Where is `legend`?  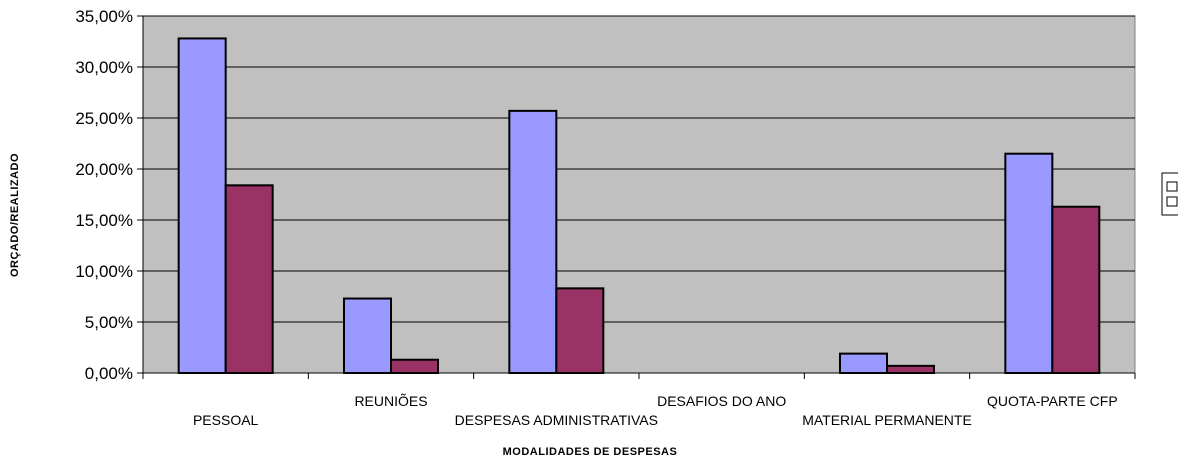
legend is located at coordinates (1169, 194).